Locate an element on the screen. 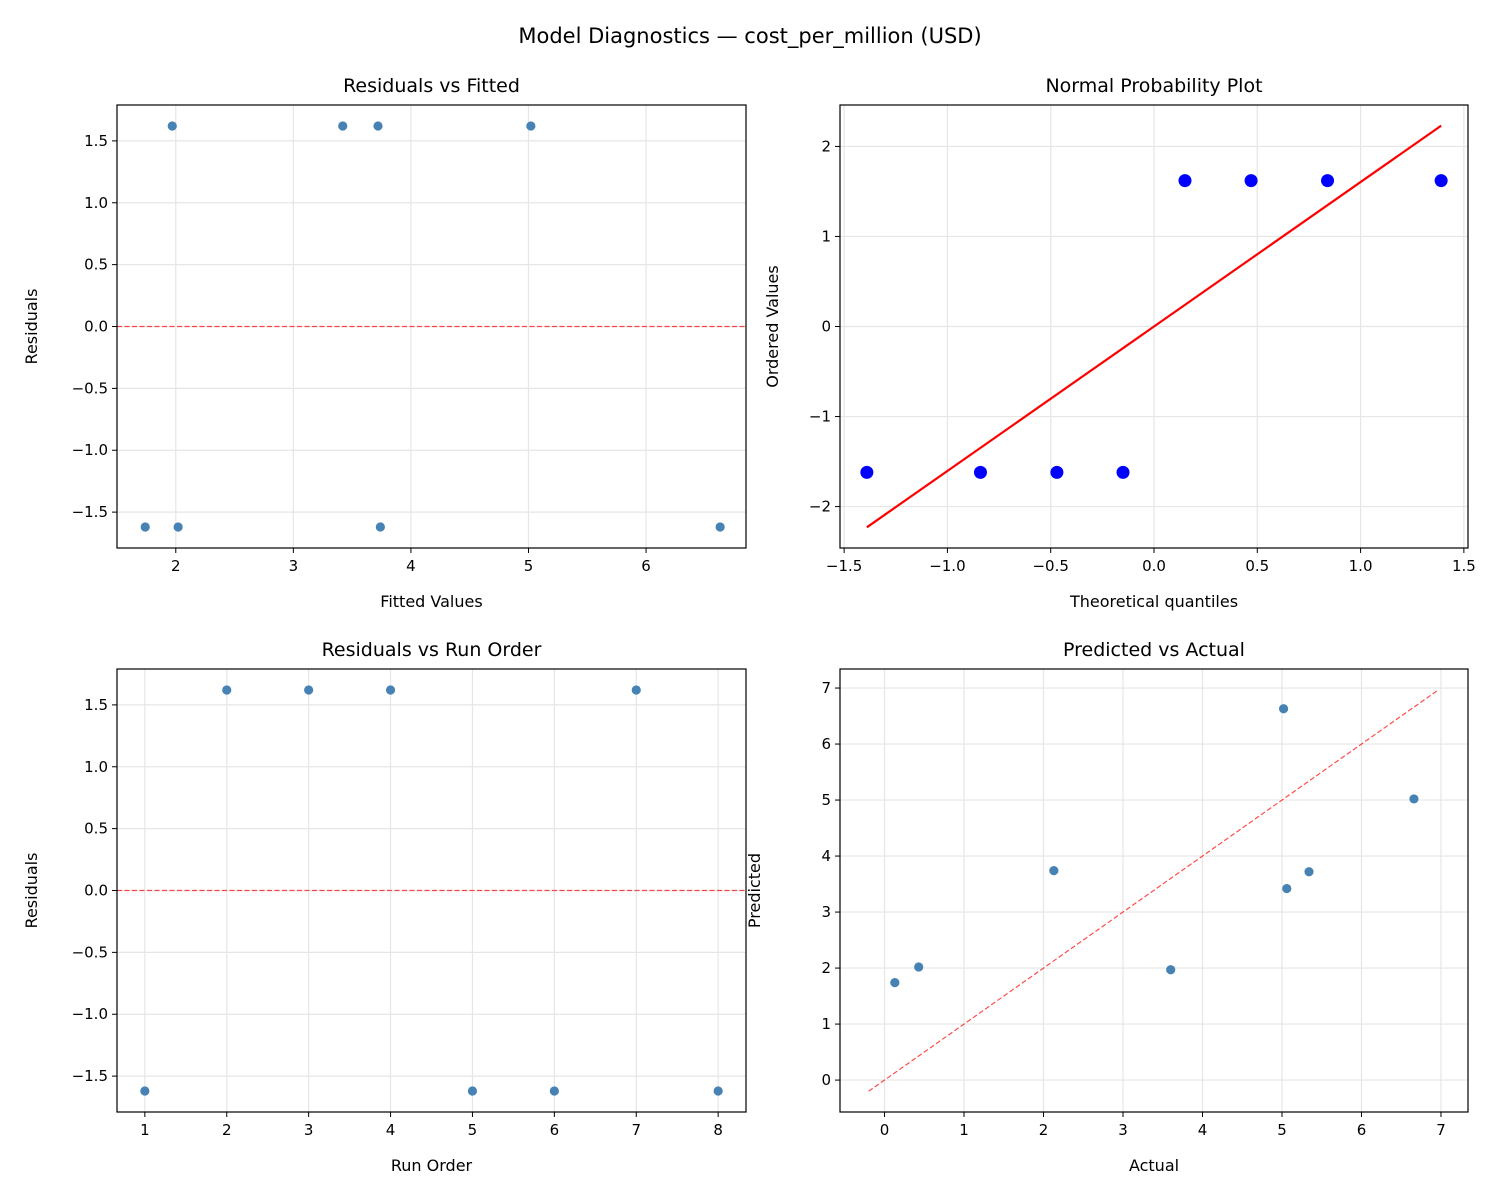 The image size is (1500, 1200). x-tick-label: 7 is located at coordinates (1441, 1130).